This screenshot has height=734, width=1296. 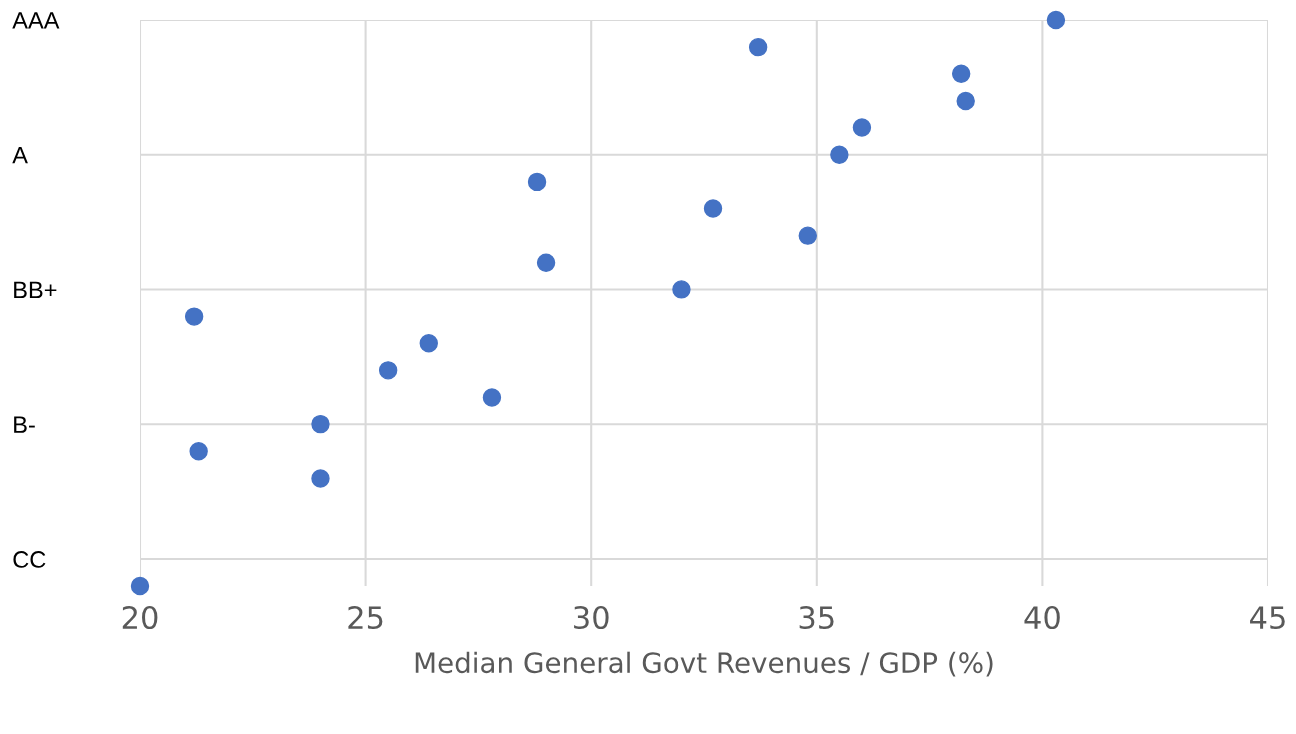 I want to click on x-axis-title: Median General Govt Revenues / GDP (%), so click(x=704, y=664).